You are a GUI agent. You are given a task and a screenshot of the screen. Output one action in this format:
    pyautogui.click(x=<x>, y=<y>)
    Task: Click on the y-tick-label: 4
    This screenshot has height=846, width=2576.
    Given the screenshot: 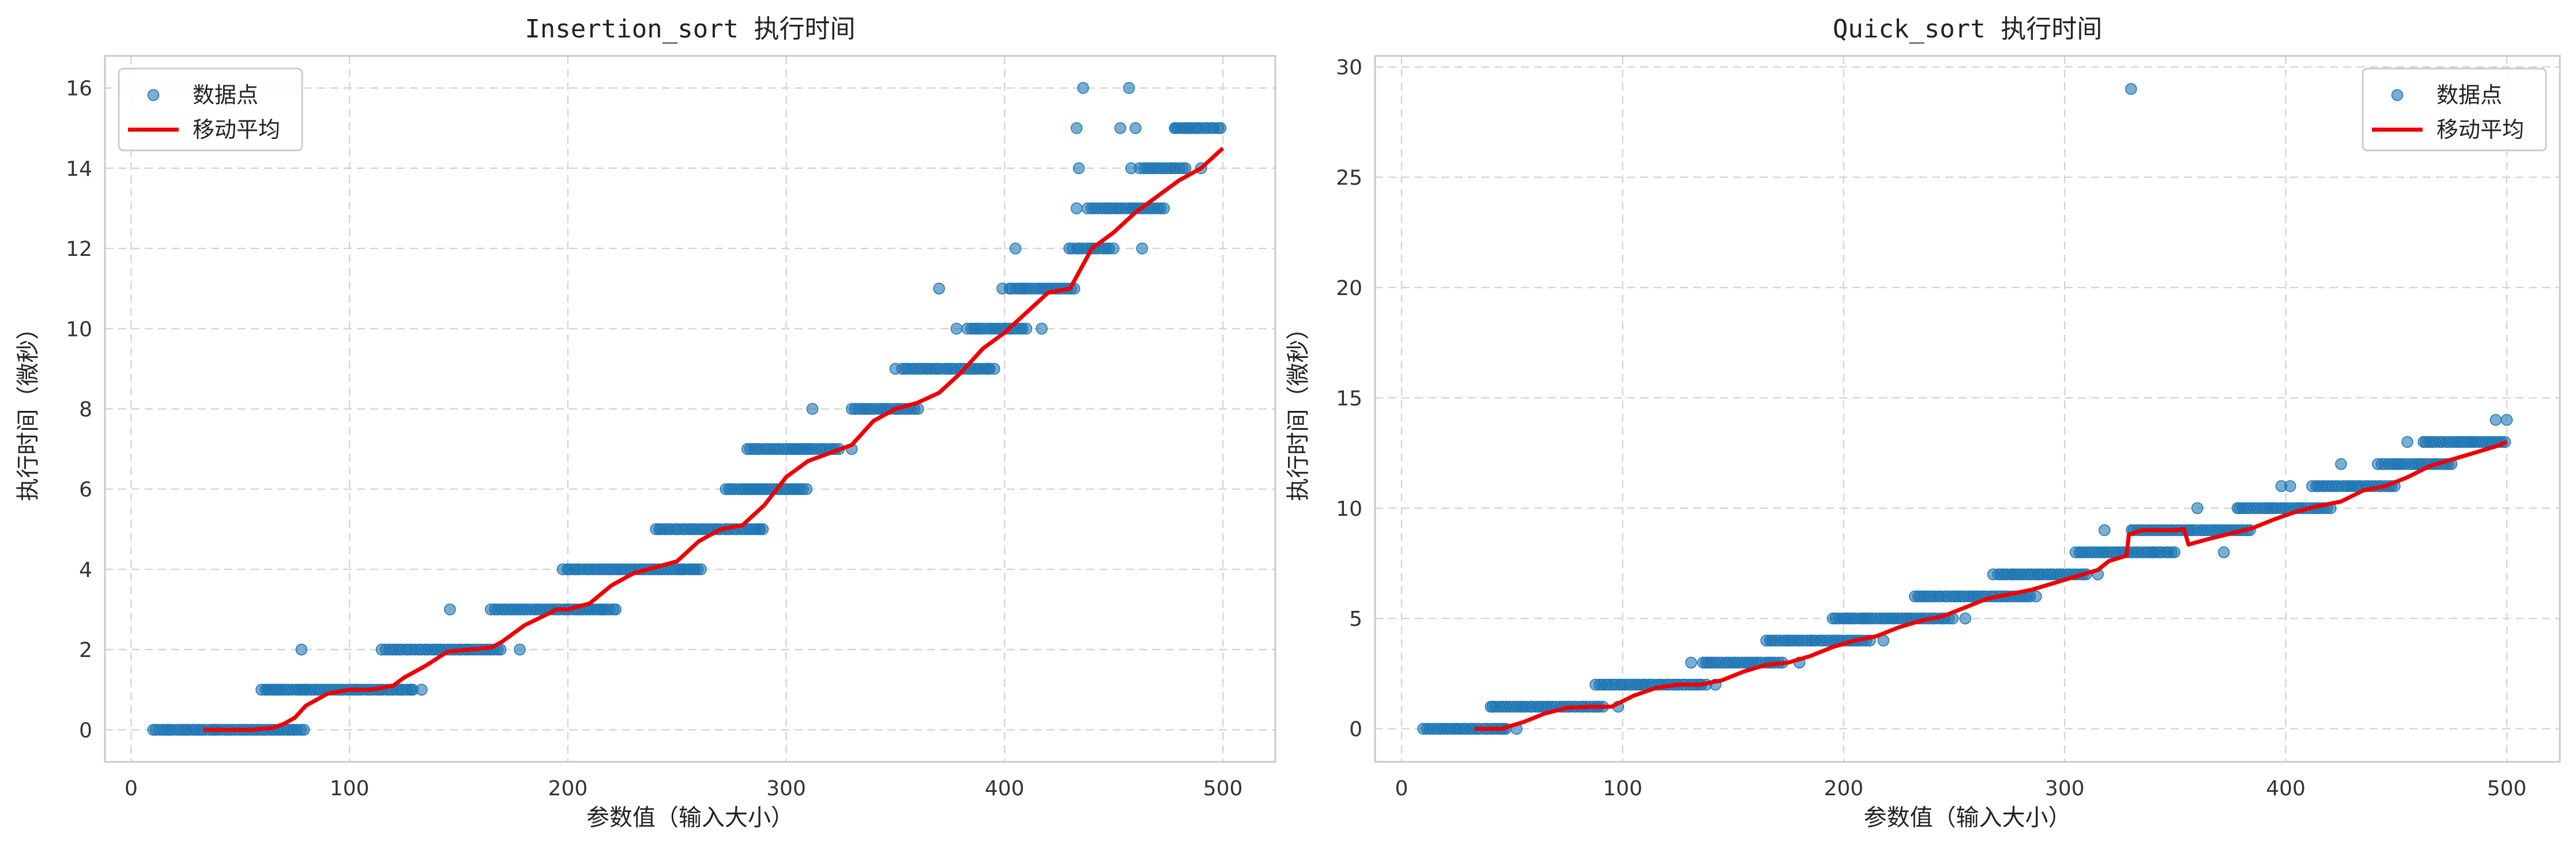 What is the action you would take?
    pyautogui.click(x=85, y=570)
    